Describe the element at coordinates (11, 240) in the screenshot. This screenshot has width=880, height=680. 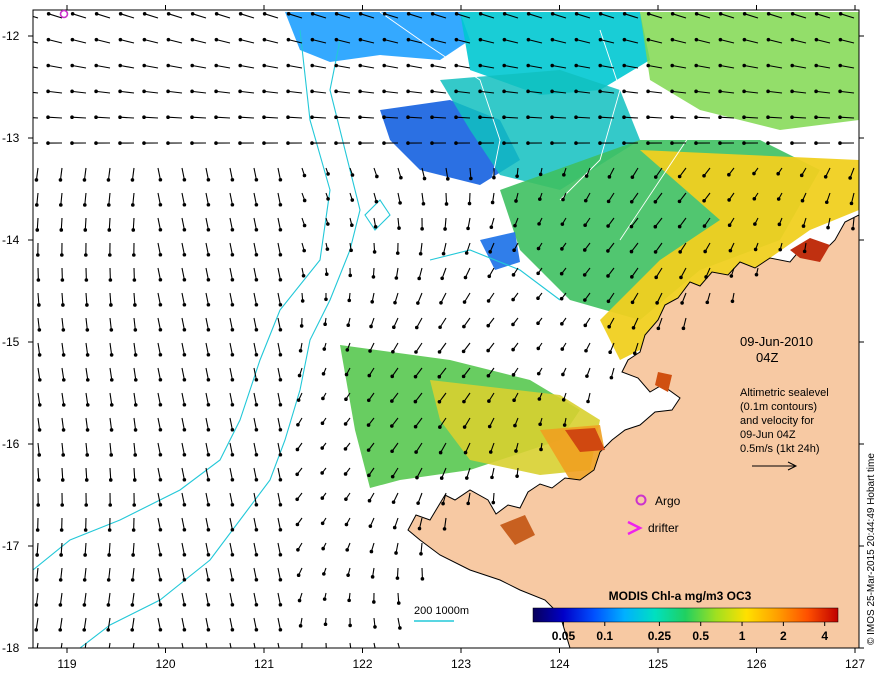
I see `lat-tick-label: -14` at that location.